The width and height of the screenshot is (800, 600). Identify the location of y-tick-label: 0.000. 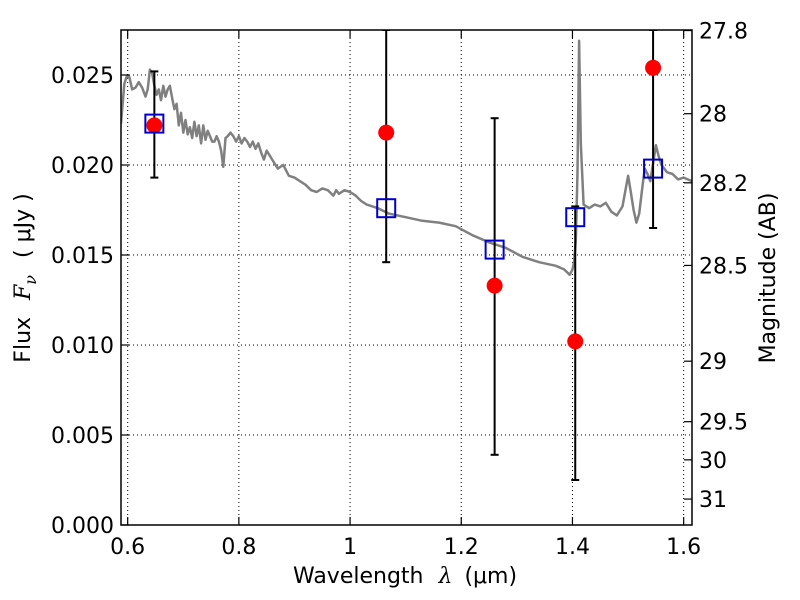
(82, 526).